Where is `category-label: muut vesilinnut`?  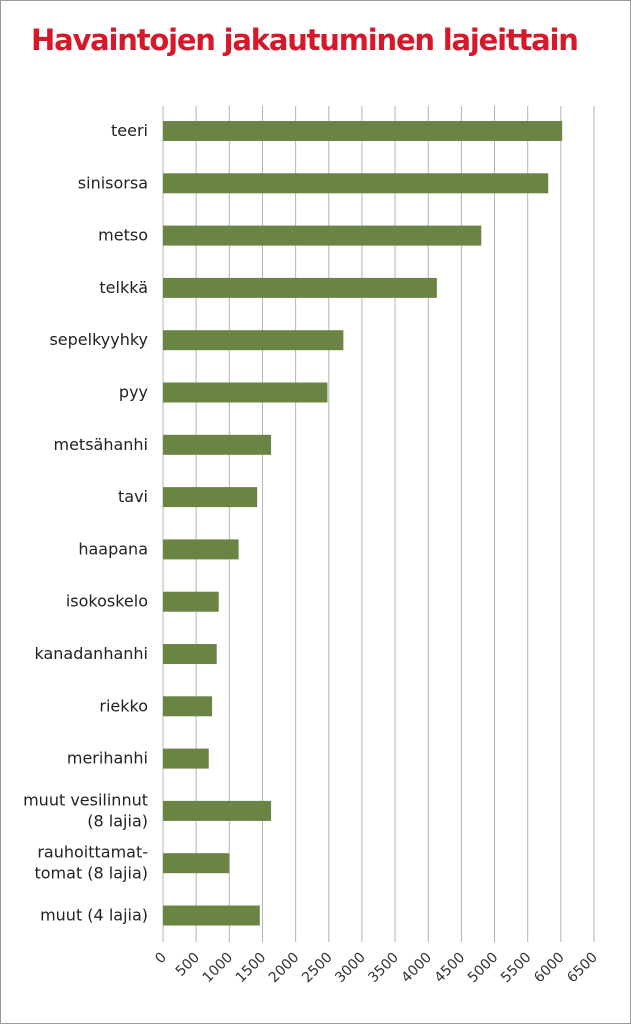 category-label: muut vesilinnut is located at coordinates (85, 799).